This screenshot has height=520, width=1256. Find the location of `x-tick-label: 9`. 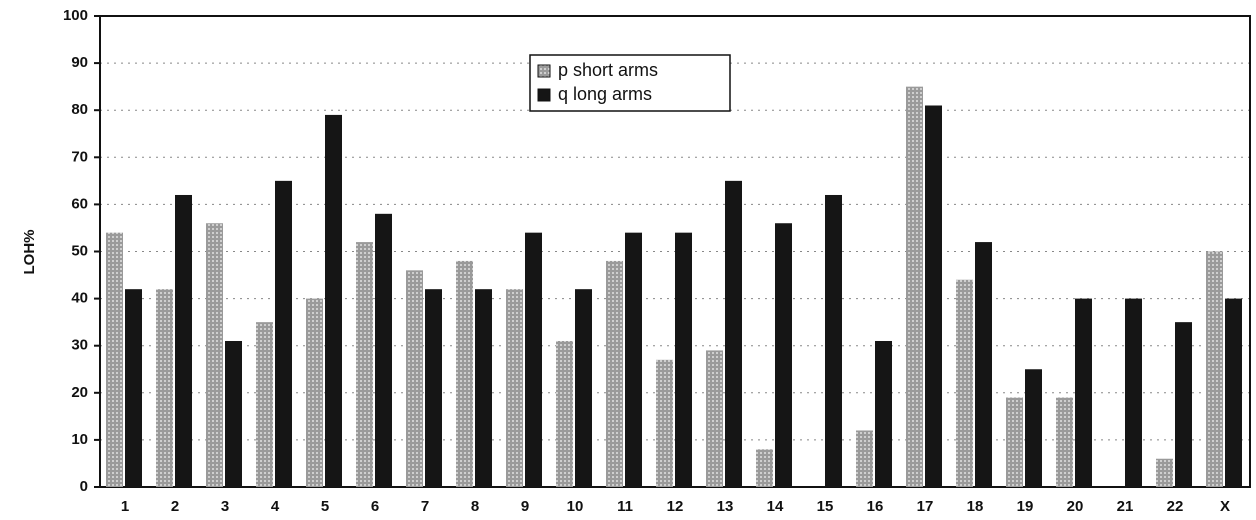

x-tick-label: 9 is located at coordinates (525, 506).